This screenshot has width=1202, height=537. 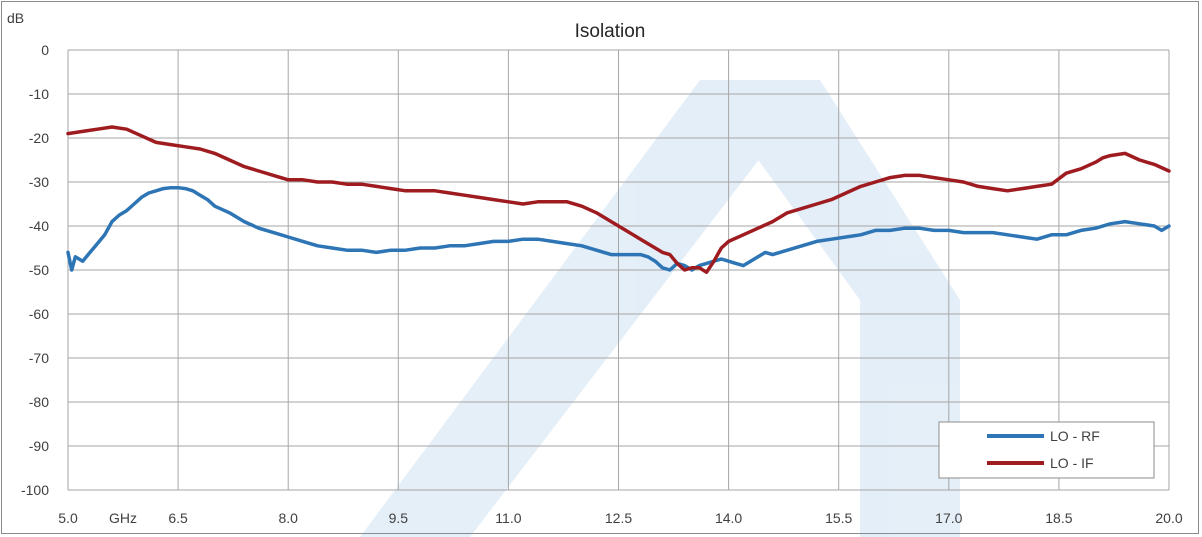 What do you see at coordinates (15, 18) in the screenshot?
I see `y-axis-unit-label: dB` at bounding box center [15, 18].